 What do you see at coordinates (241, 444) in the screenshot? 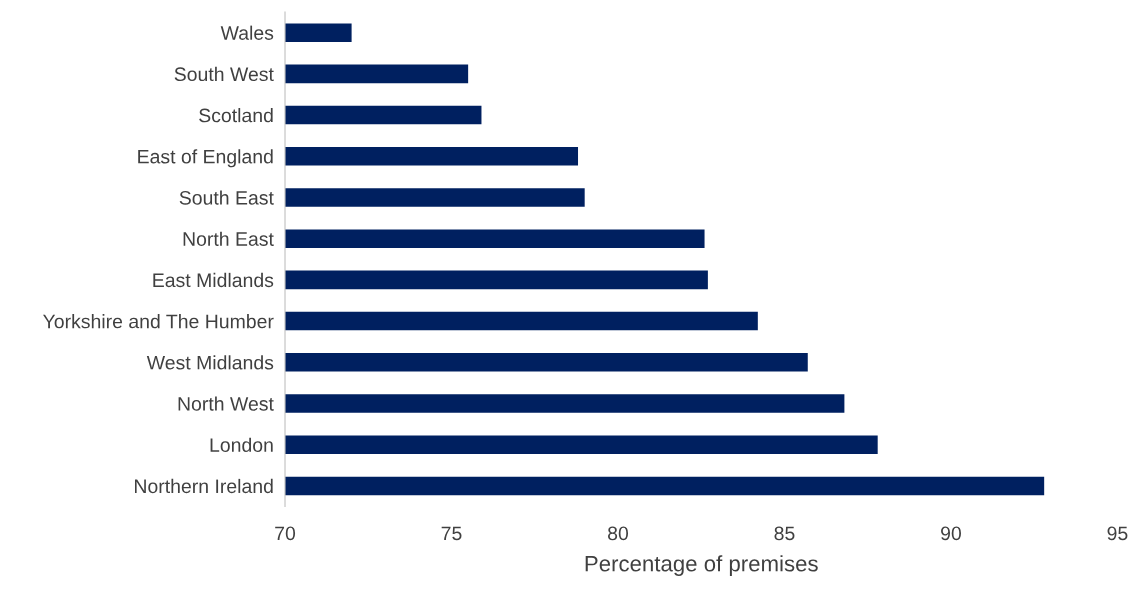
I see `y-tick-label: London` at bounding box center [241, 444].